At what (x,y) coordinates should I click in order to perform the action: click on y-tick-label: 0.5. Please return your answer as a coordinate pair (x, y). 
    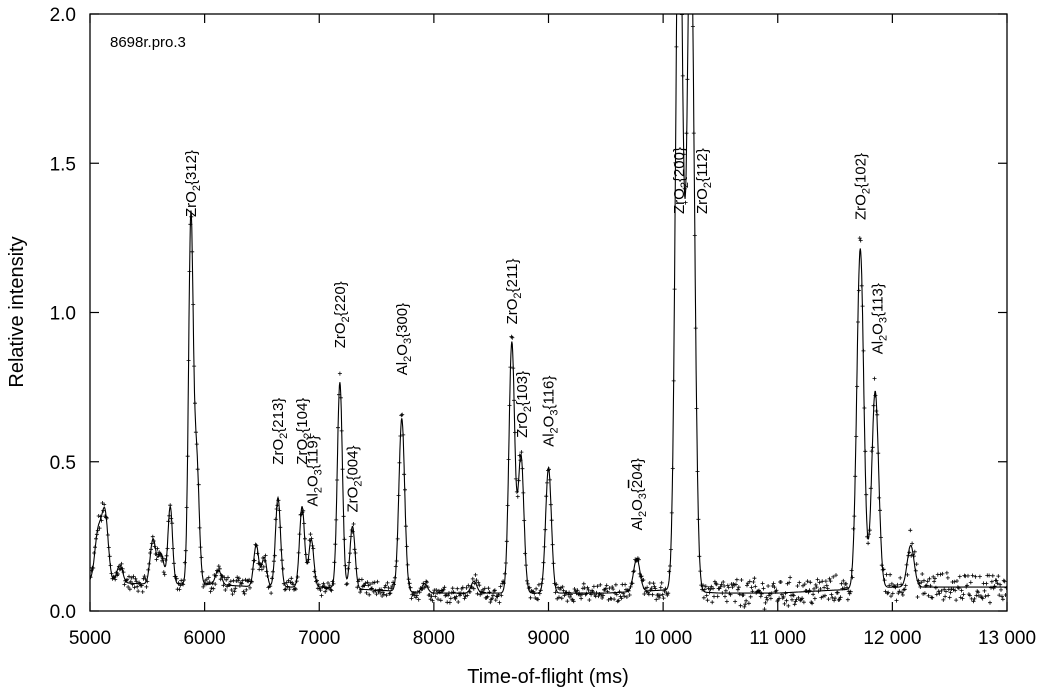
    Looking at the image, I should click on (63, 463).